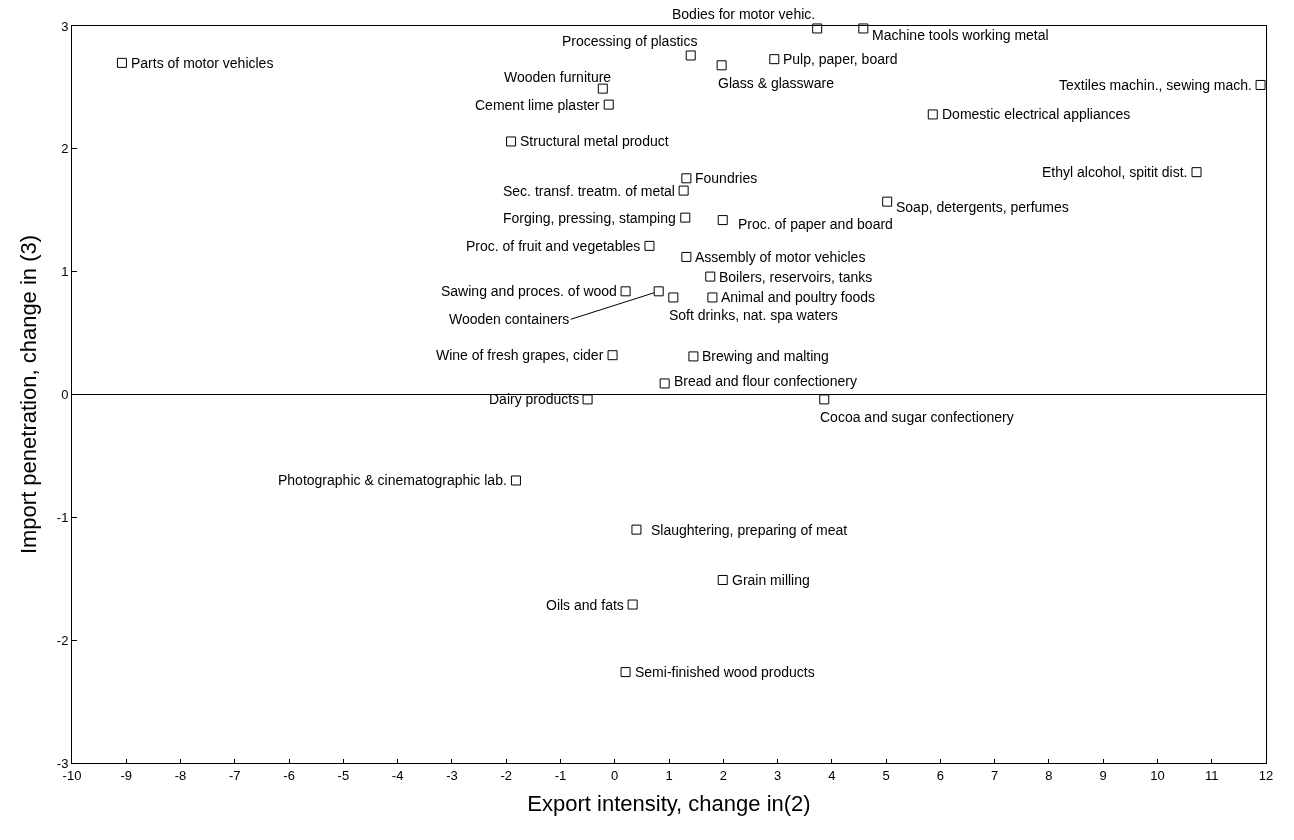  I want to click on x-tick-label: 1, so click(669, 775).